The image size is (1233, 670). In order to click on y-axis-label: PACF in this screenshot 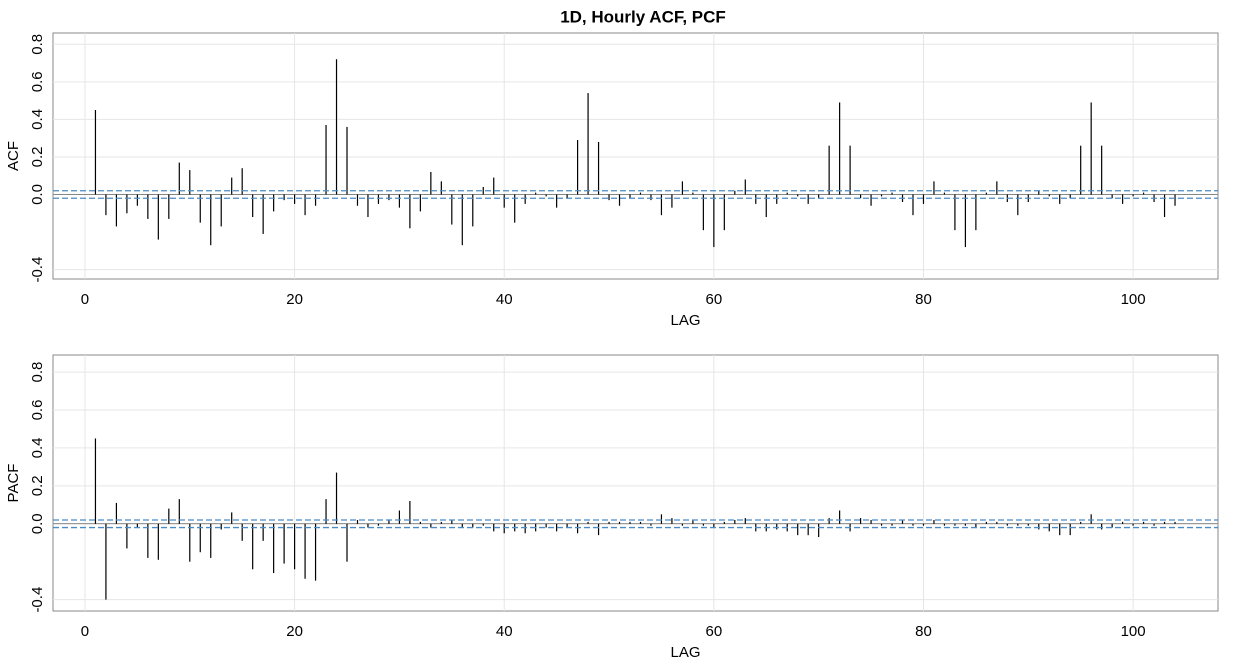, I will do `click(13, 483)`.